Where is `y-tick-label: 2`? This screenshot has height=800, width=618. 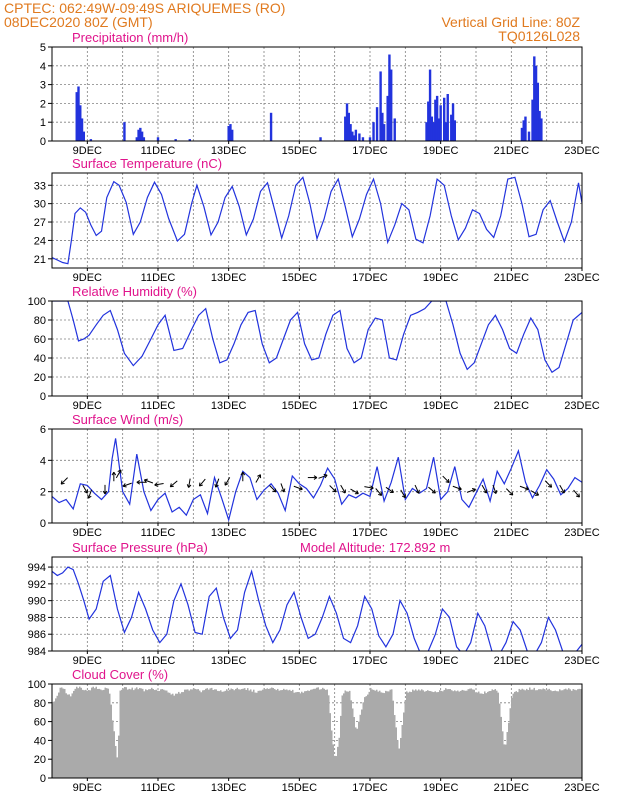
y-tick-label: 2 is located at coordinates (43, 493).